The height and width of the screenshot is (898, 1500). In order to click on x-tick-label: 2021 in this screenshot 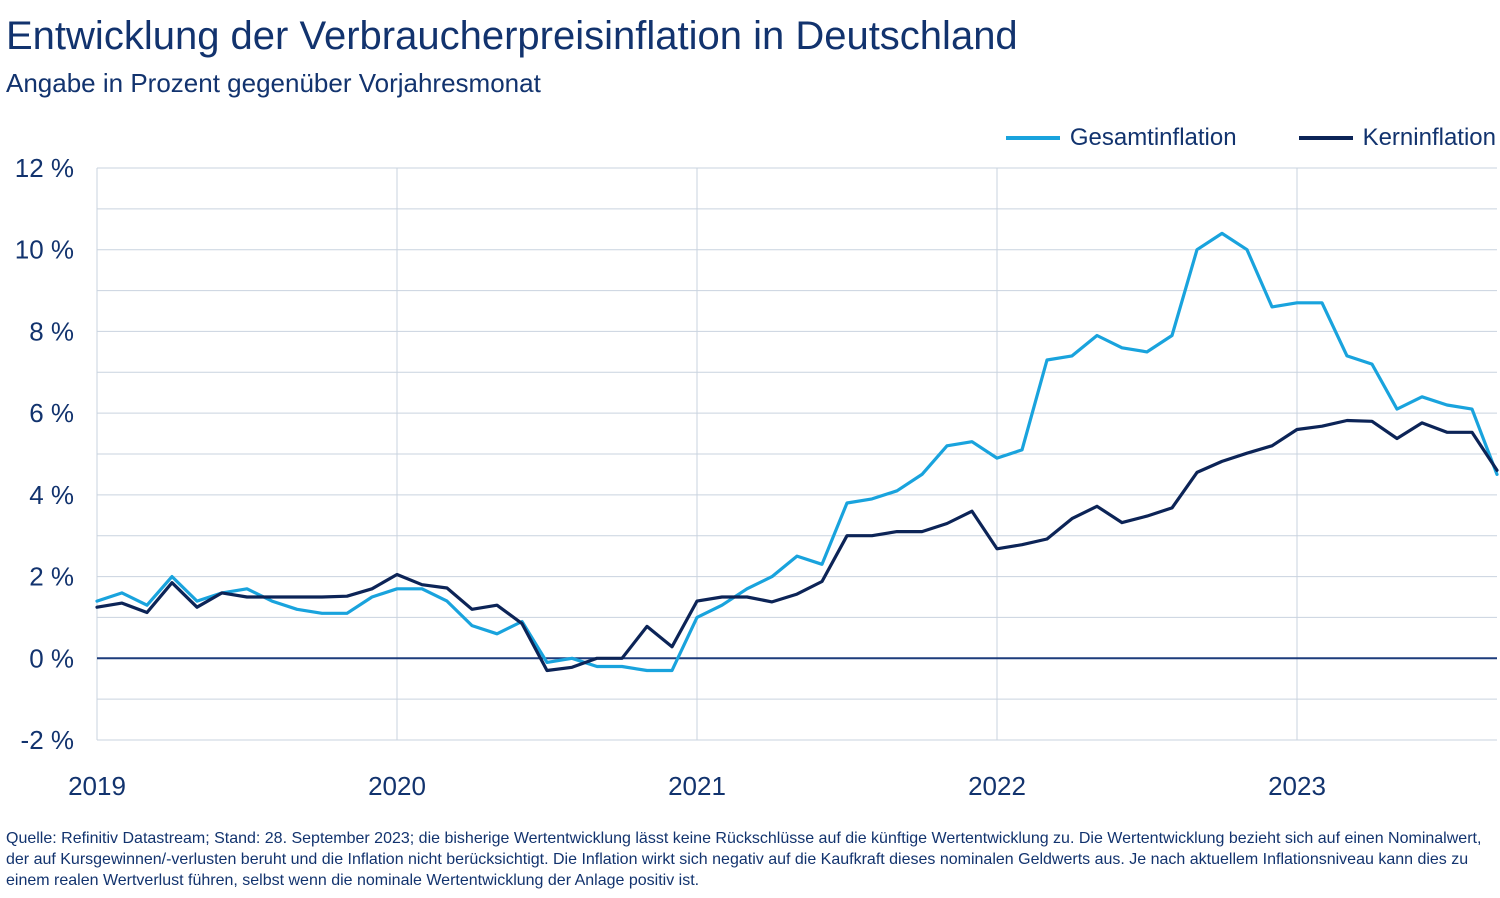, I will do `click(697, 786)`.